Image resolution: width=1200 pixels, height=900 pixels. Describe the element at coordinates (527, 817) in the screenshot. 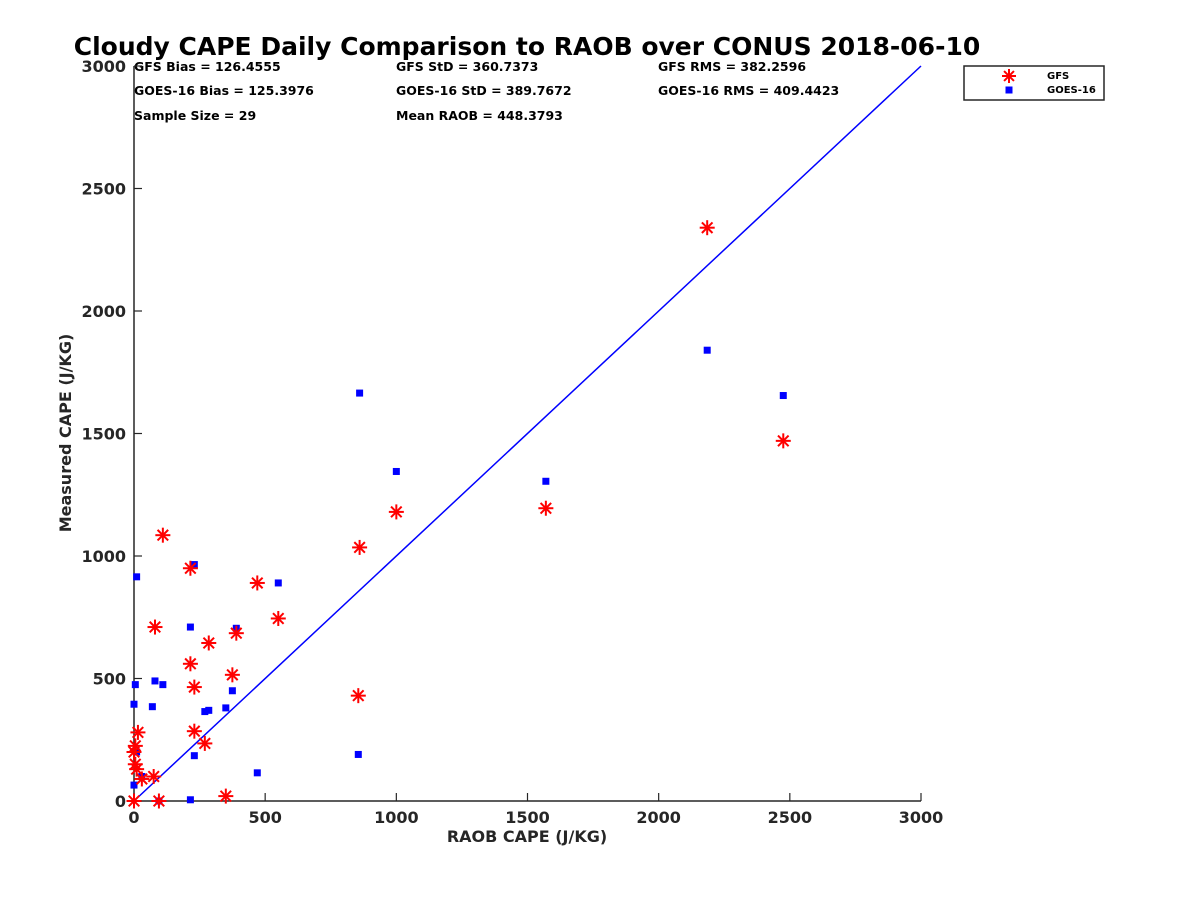

I see `x-tick-label: 1500` at that location.